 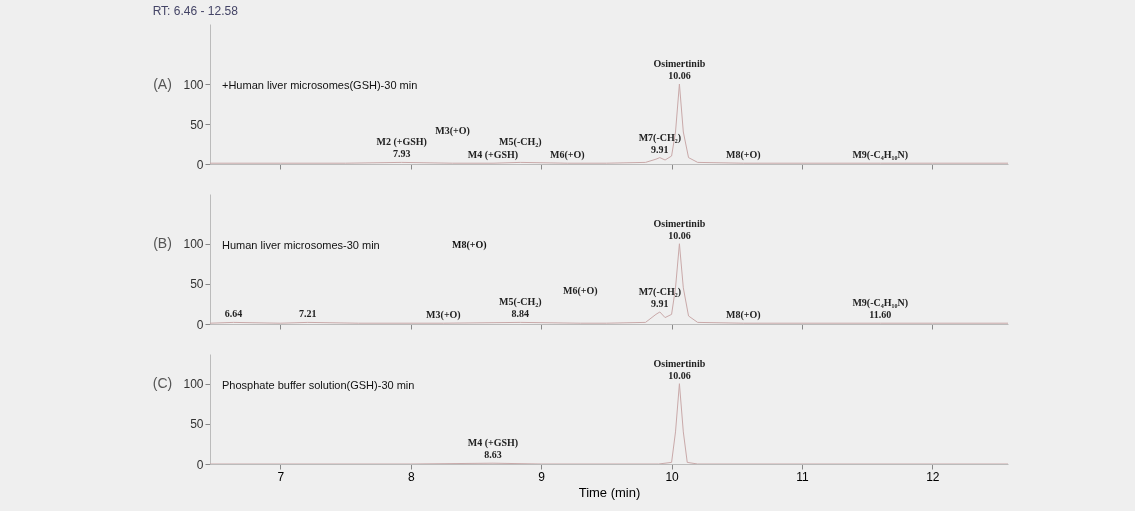 What do you see at coordinates (520, 314) in the screenshot?
I see `annotation: 8.84` at bounding box center [520, 314].